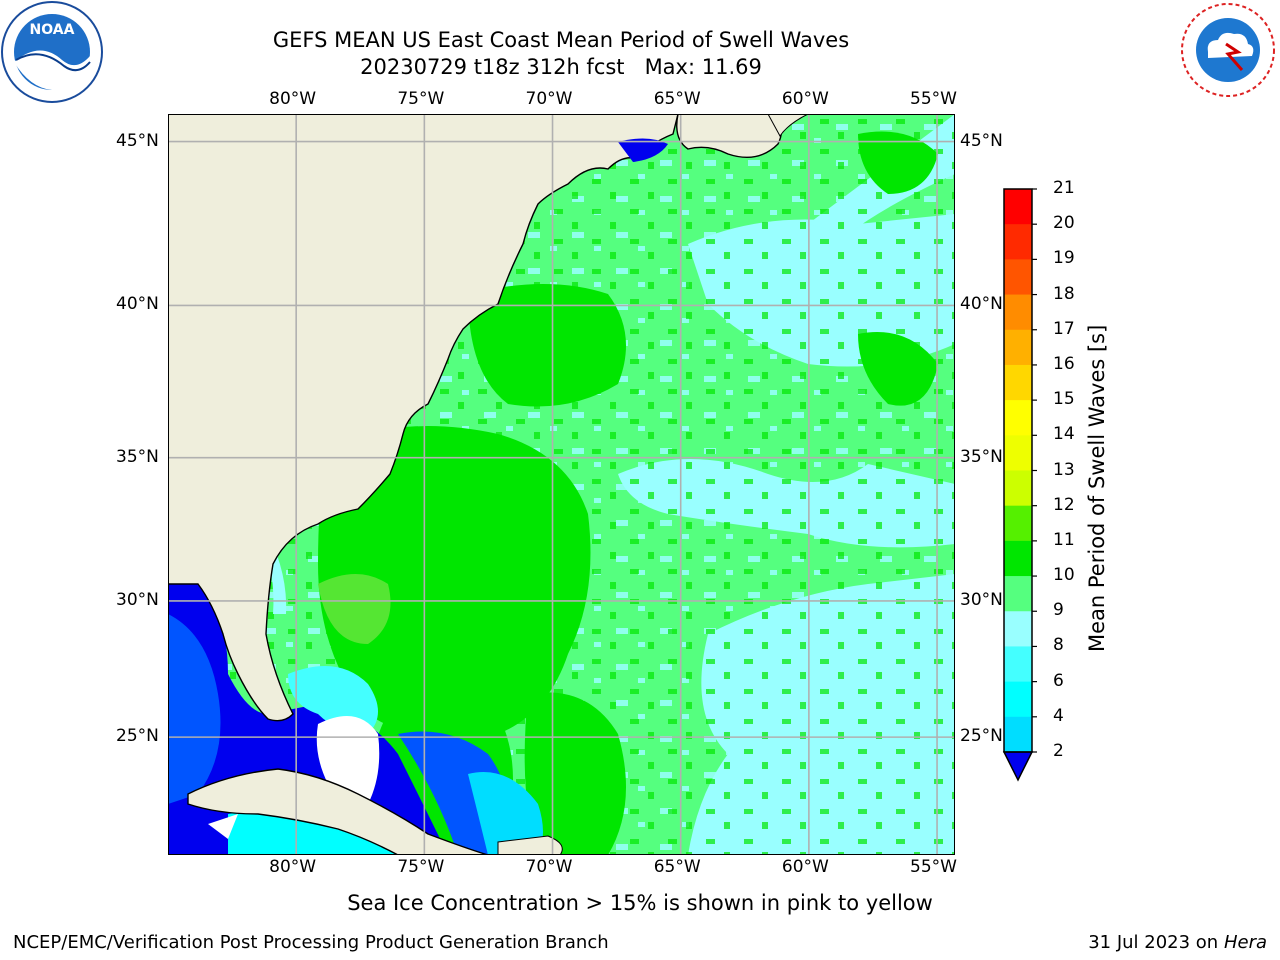 The image size is (1280, 960). I want to click on map-subtitle: 20230729 t18z 312h fcst Max: 11.69, so click(561, 67).